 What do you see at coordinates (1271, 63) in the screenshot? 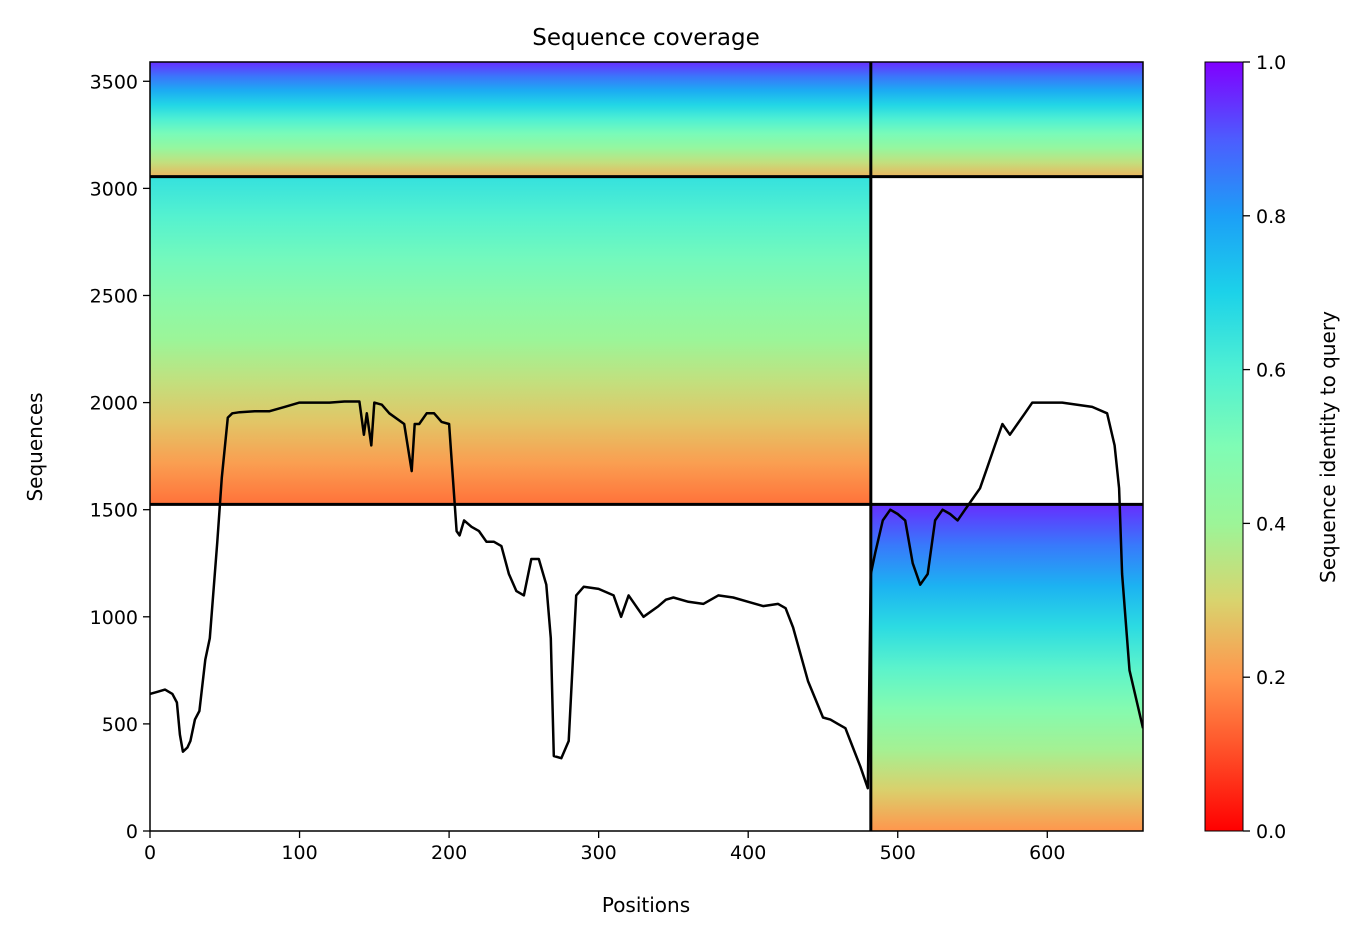
I see `colorbar-tick-label: 1.0` at bounding box center [1271, 63].